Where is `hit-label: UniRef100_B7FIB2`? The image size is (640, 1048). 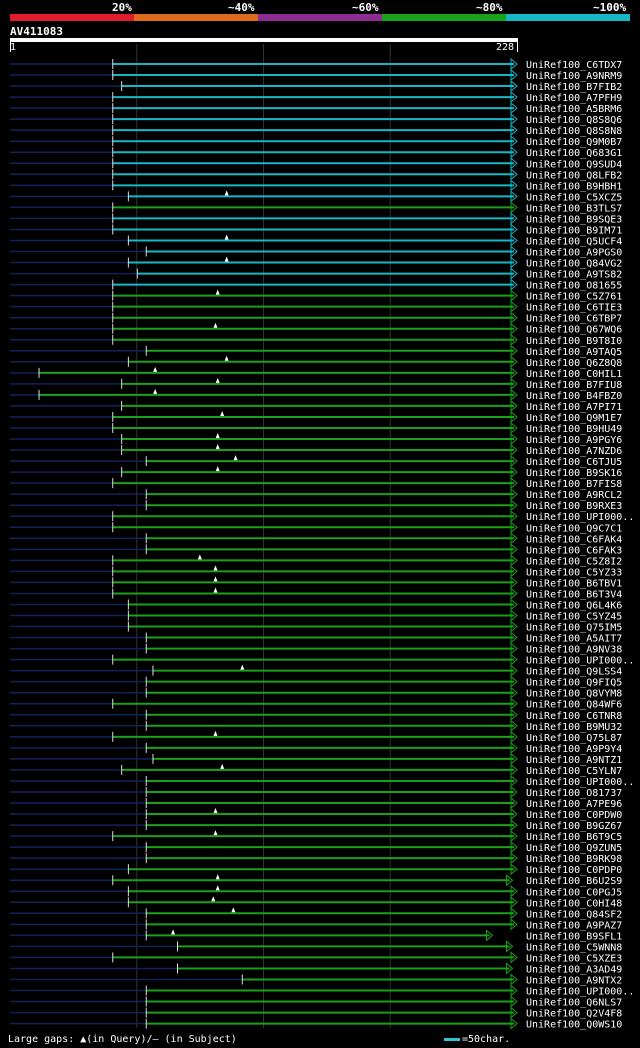
hit-label: UniRef100_B7FIB2 is located at coordinates (574, 87).